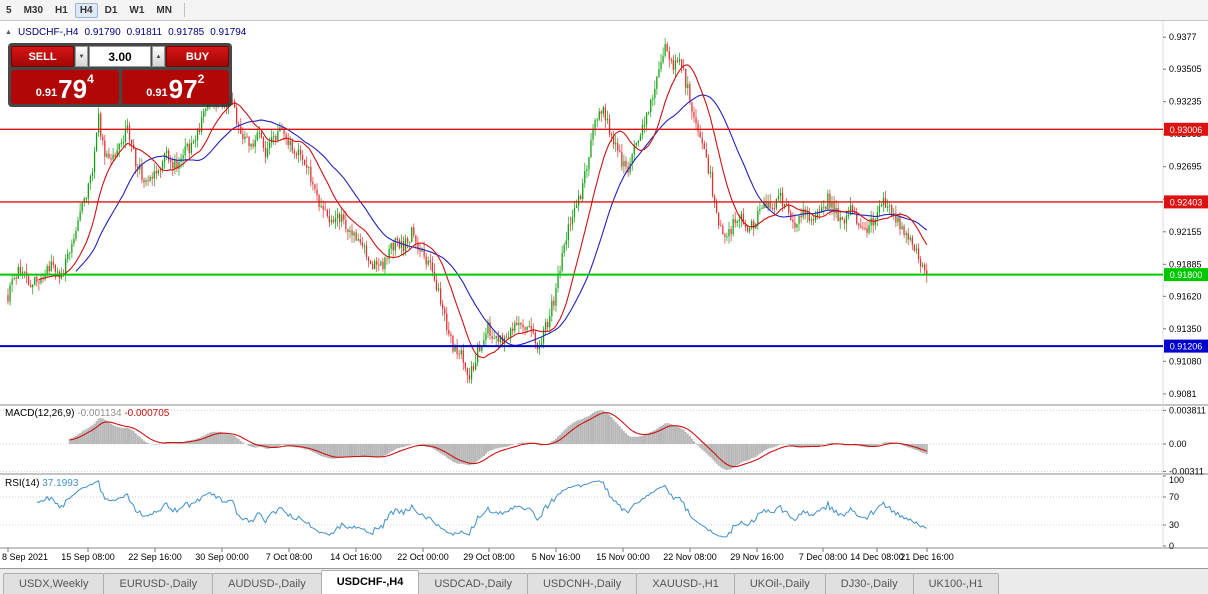  Describe the element at coordinates (201, 79) in the screenshot. I see `buy-price-sup: 2` at that location.